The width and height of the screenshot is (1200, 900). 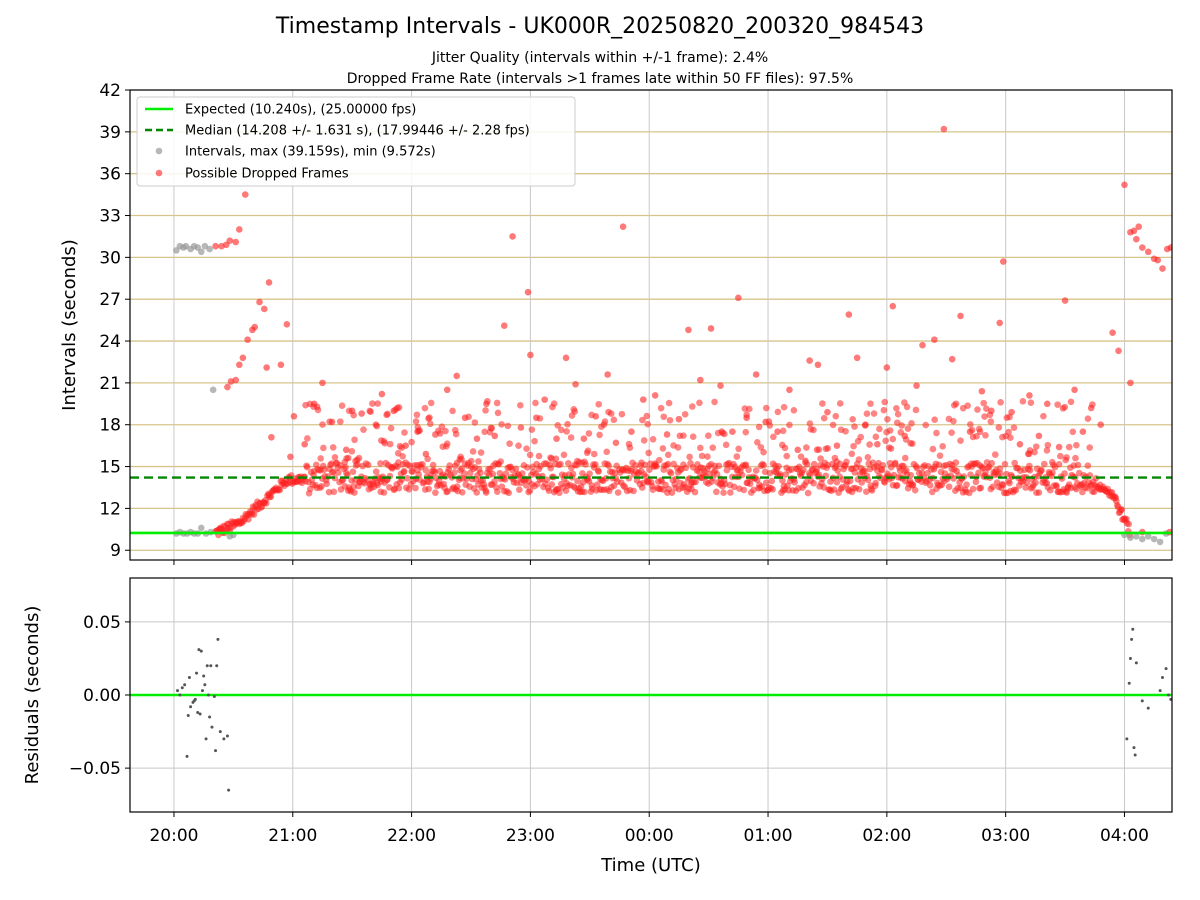 What do you see at coordinates (110, 175) in the screenshot?
I see `y-tick-label: 36` at bounding box center [110, 175].